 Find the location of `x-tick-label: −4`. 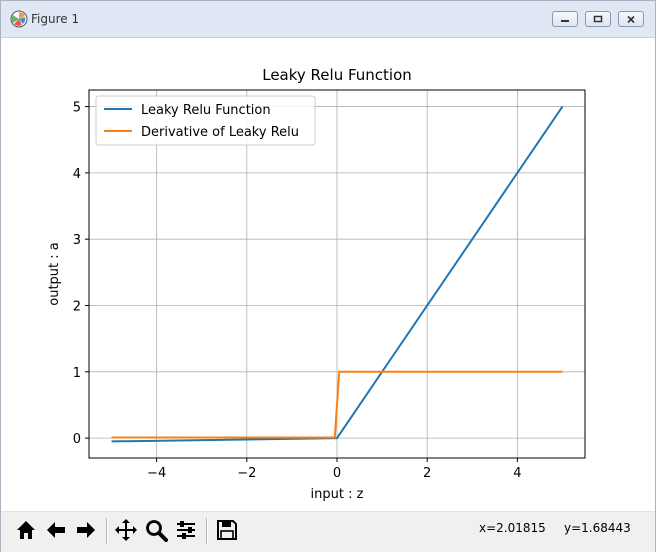

x-tick-label: −4 is located at coordinates (156, 473).